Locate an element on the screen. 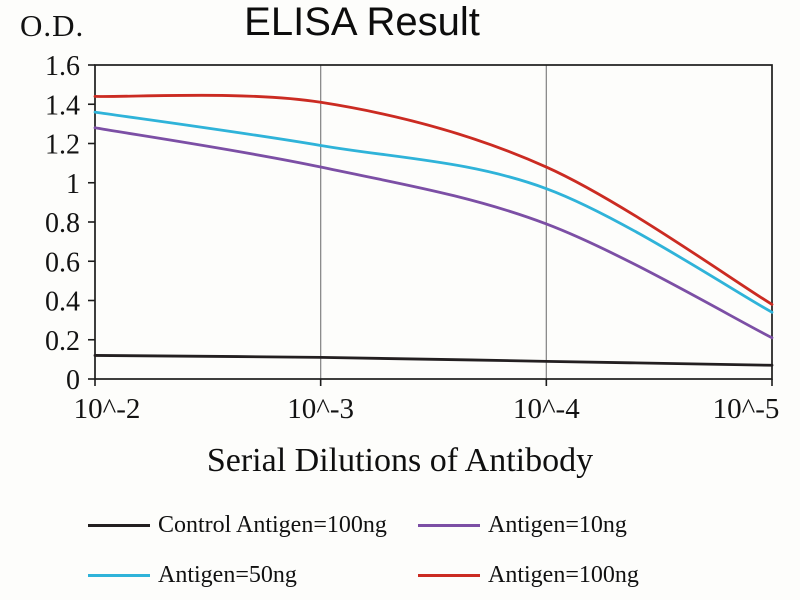 This screenshot has width=800, height=600. y-axis-label: O.D. is located at coordinates (52, 25).